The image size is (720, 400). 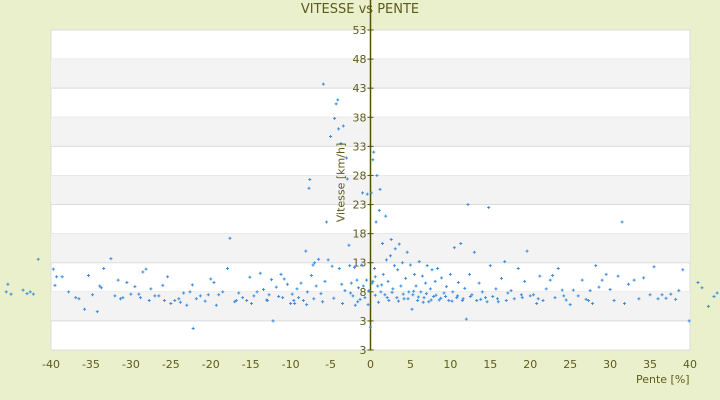 I want to click on x-tick-label: -35, so click(x=91, y=364).